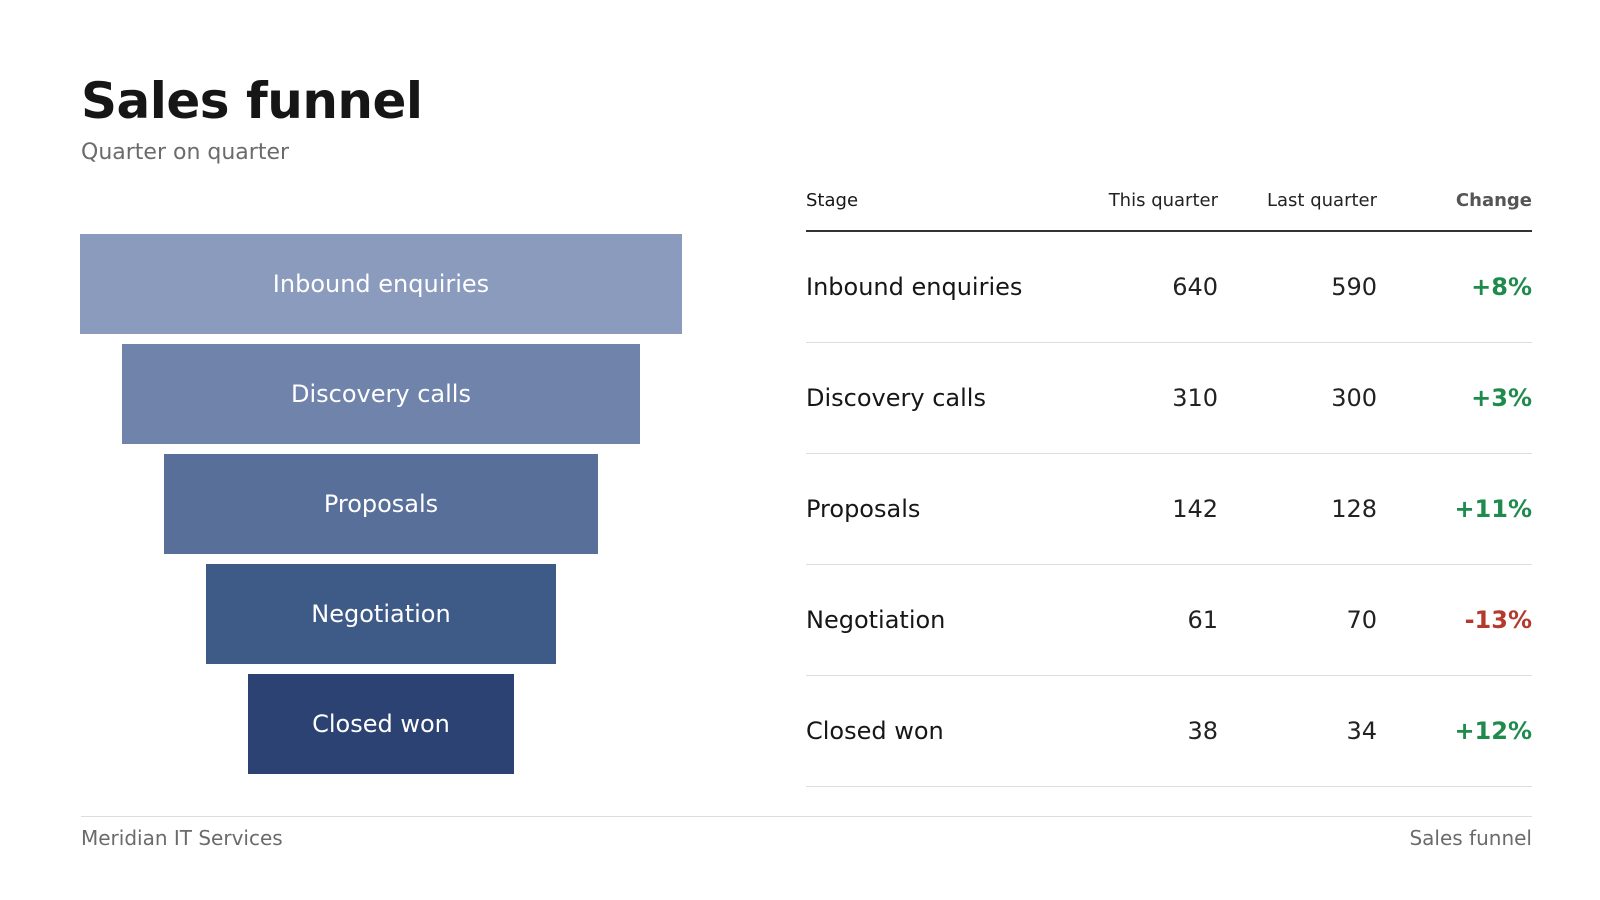 This screenshot has height=900, width=1600. I want to click on page-subtitle: Quarter on quarter, so click(185, 152).